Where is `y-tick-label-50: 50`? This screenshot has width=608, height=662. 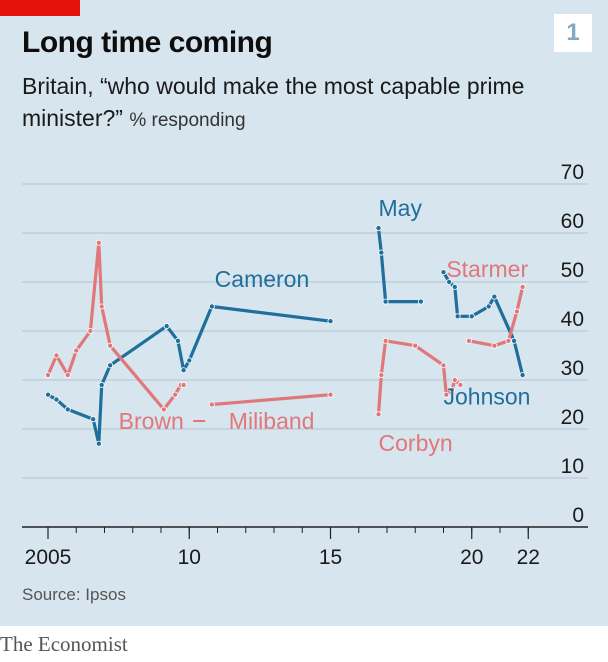 y-tick-label-50: 50 is located at coordinates (572, 270).